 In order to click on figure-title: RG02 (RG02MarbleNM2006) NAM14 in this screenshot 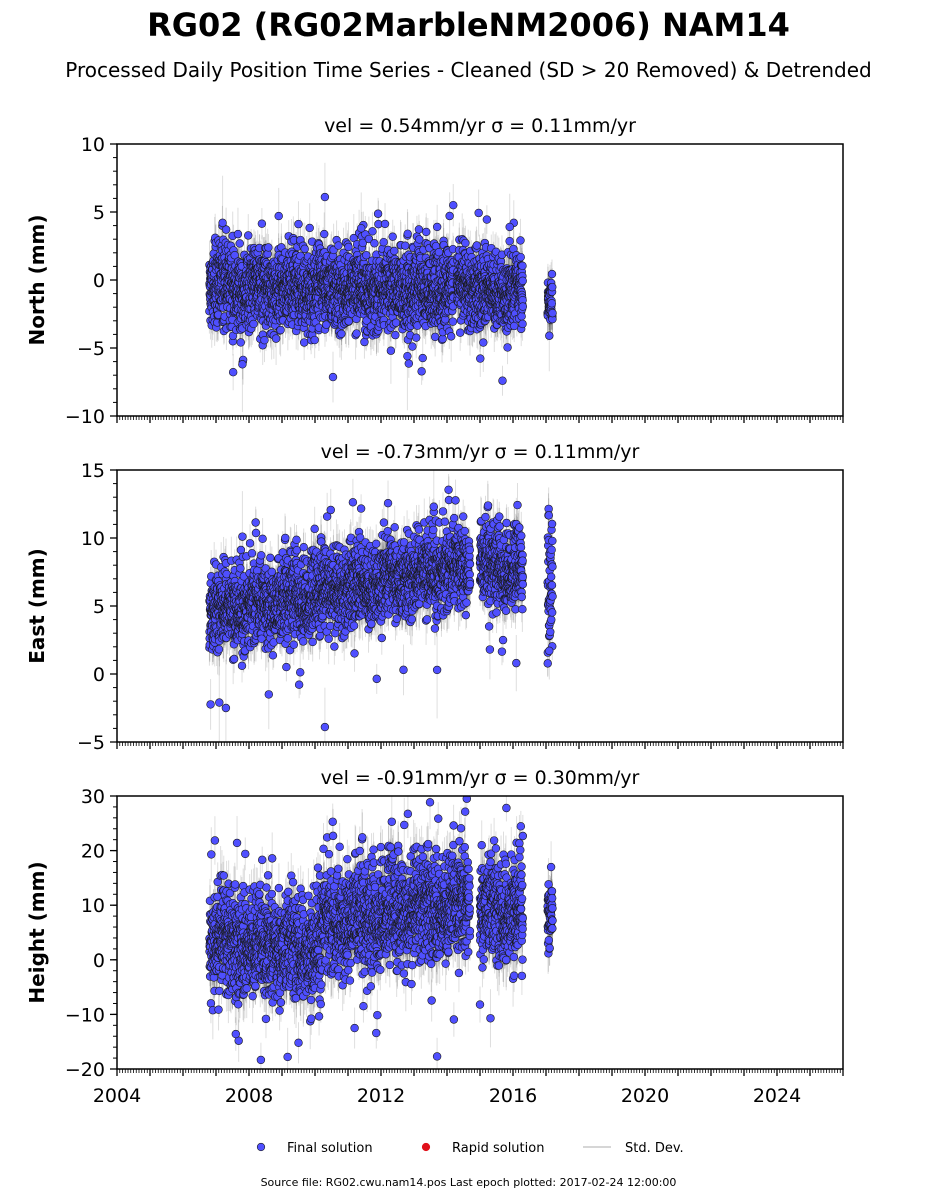, I will do `click(468, 25)`.